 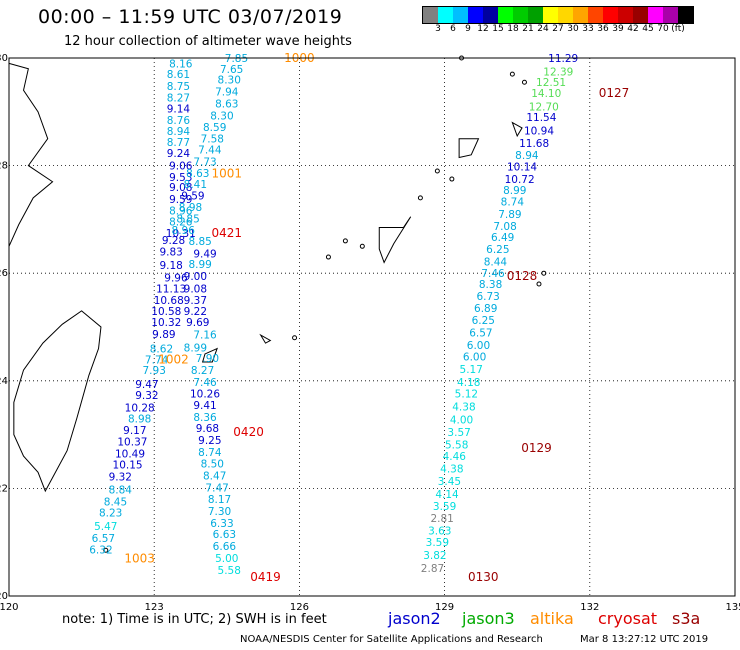 What do you see at coordinates (4, 273) in the screenshot?
I see `y-tick-label: 26` at bounding box center [4, 273].